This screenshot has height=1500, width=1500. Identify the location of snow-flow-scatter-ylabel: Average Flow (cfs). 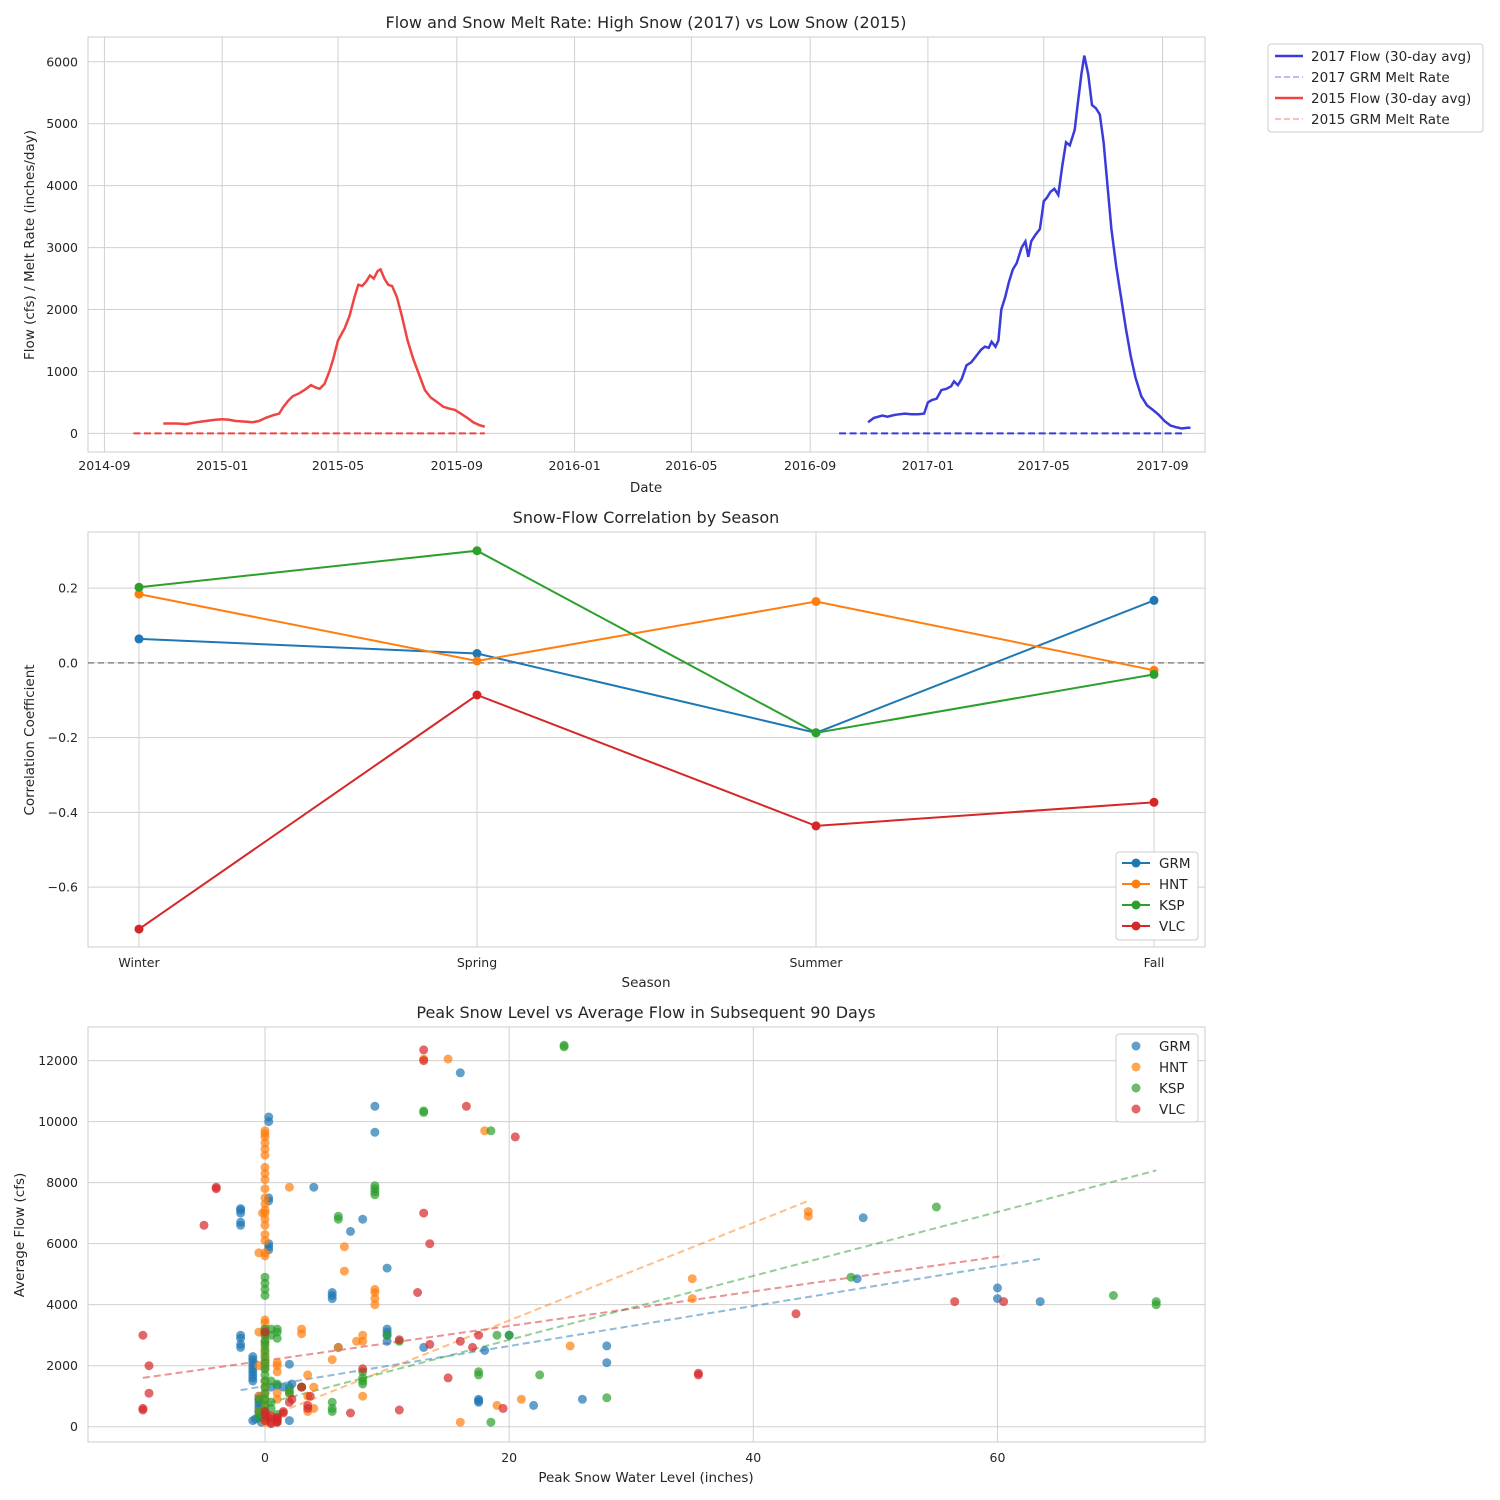
(20, 1235).